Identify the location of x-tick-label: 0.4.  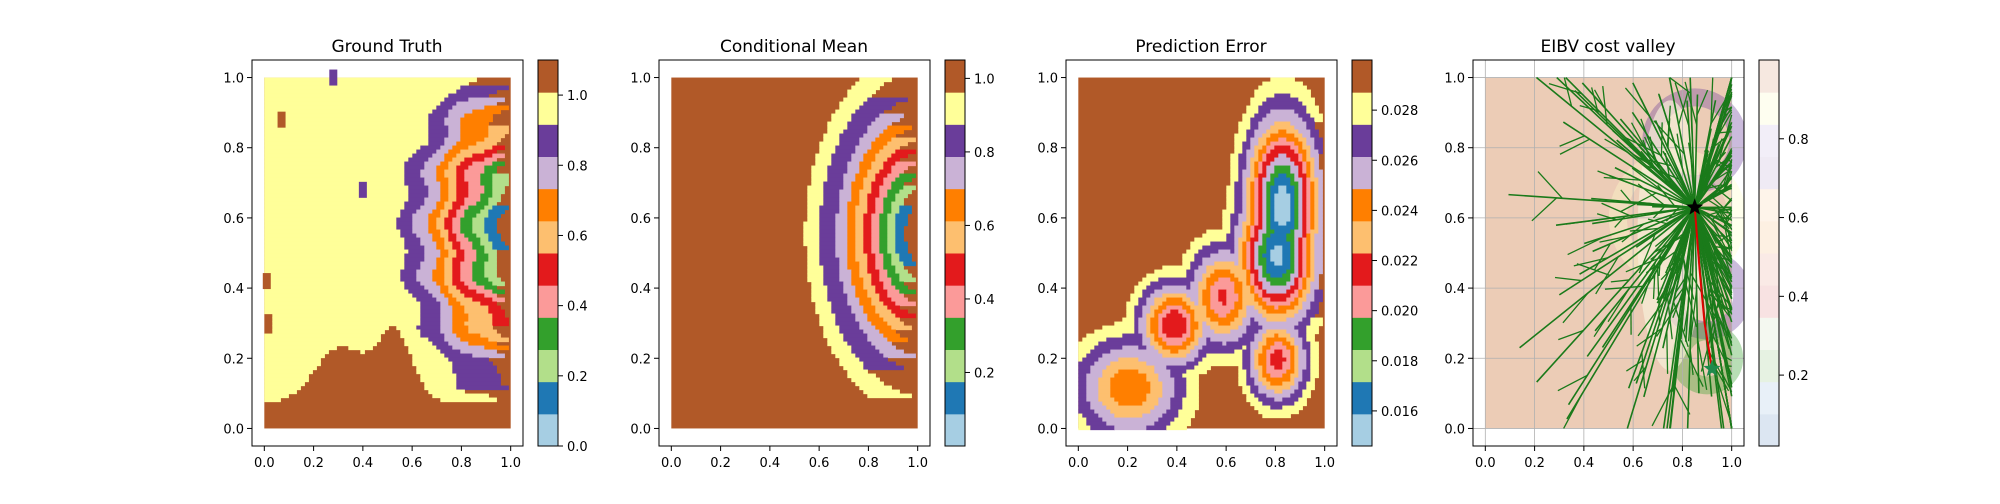
(363, 463).